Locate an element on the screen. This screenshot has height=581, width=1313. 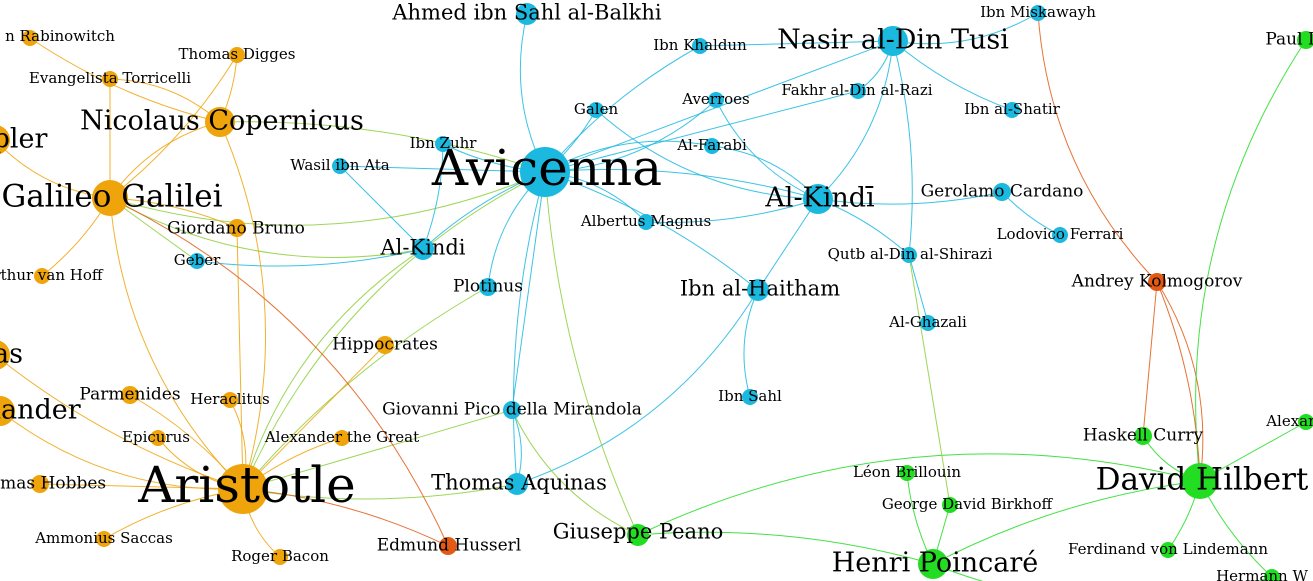
node-farabi: Al-Farabi is located at coordinates (711, 145).